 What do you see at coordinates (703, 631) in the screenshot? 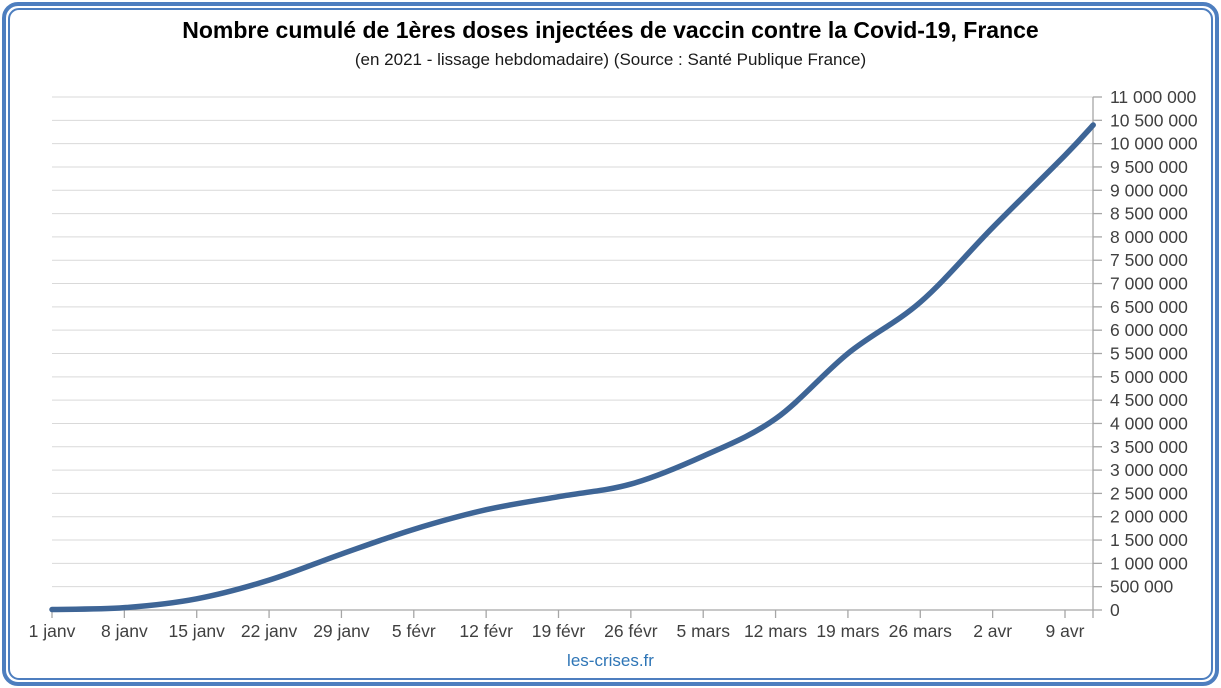
I see `x-tick-label: 5 mars` at bounding box center [703, 631].